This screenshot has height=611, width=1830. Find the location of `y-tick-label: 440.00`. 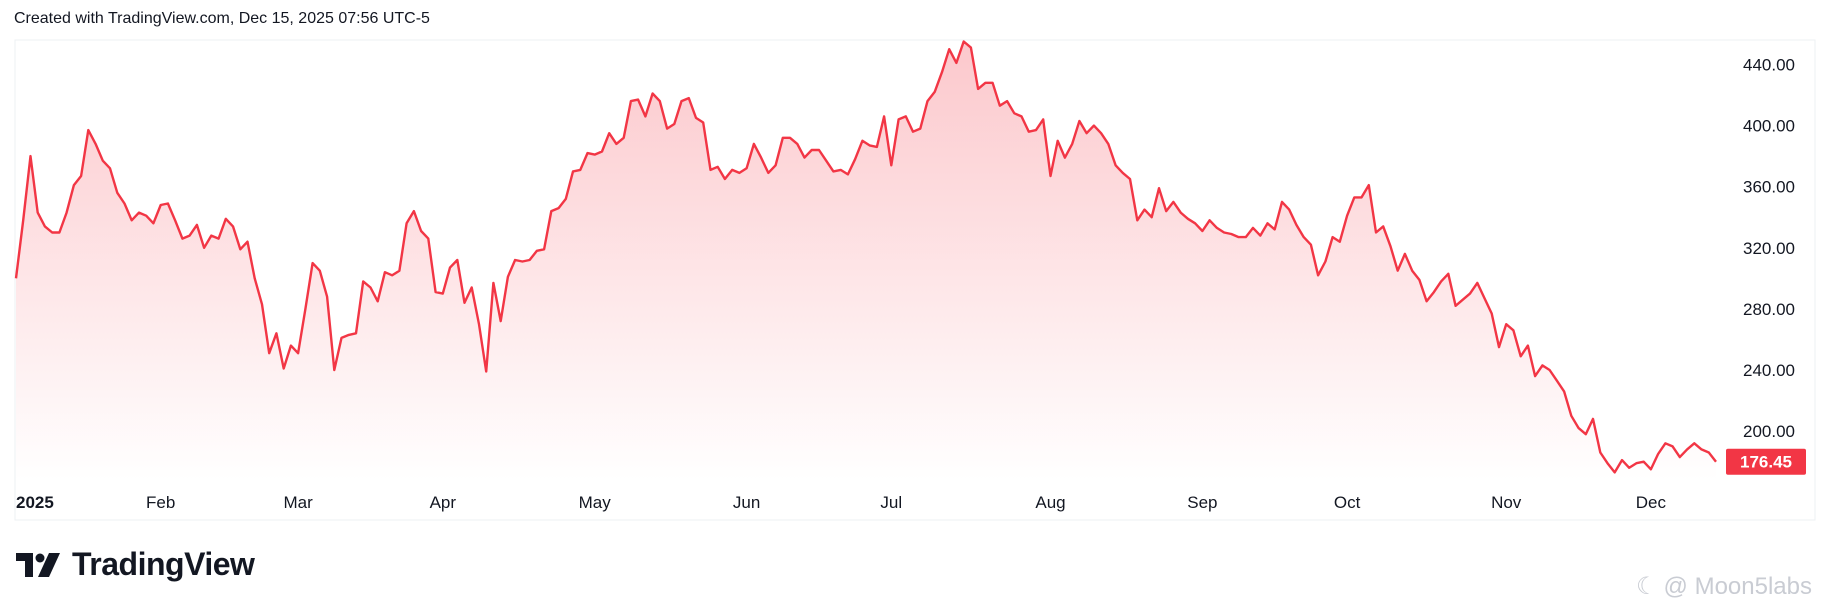

y-tick-label: 440.00 is located at coordinates (1769, 64).